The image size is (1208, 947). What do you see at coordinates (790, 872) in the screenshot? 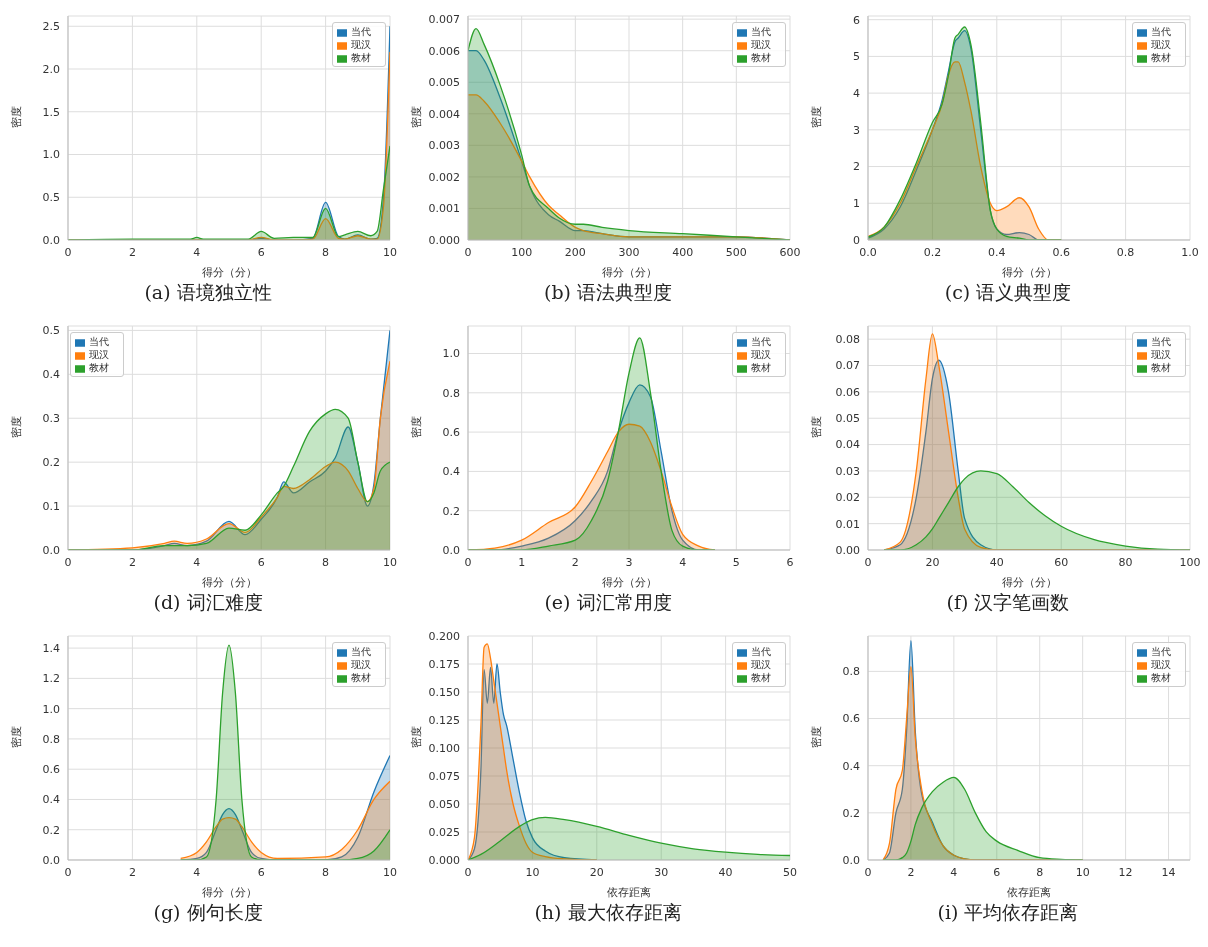
I see `x-tick-label: 50` at bounding box center [790, 872].